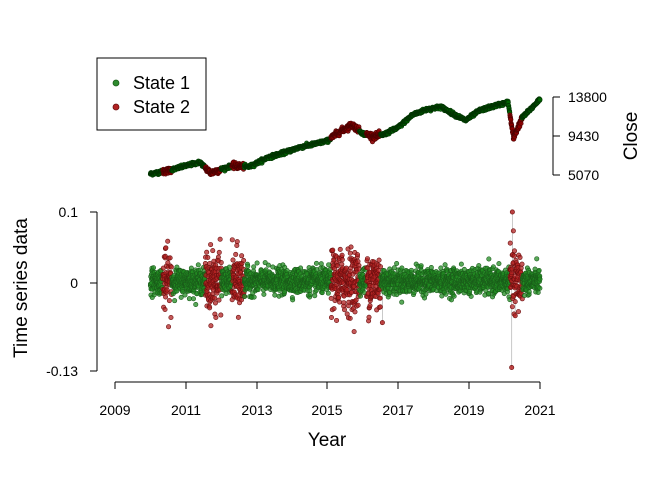 The width and height of the screenshot is (672, 480). Describe the element at coordinates (327, 416) in the screenshot. I see `year-axis: 2009 2011 2013 2015 2017 2019 2021 Year` at that location.